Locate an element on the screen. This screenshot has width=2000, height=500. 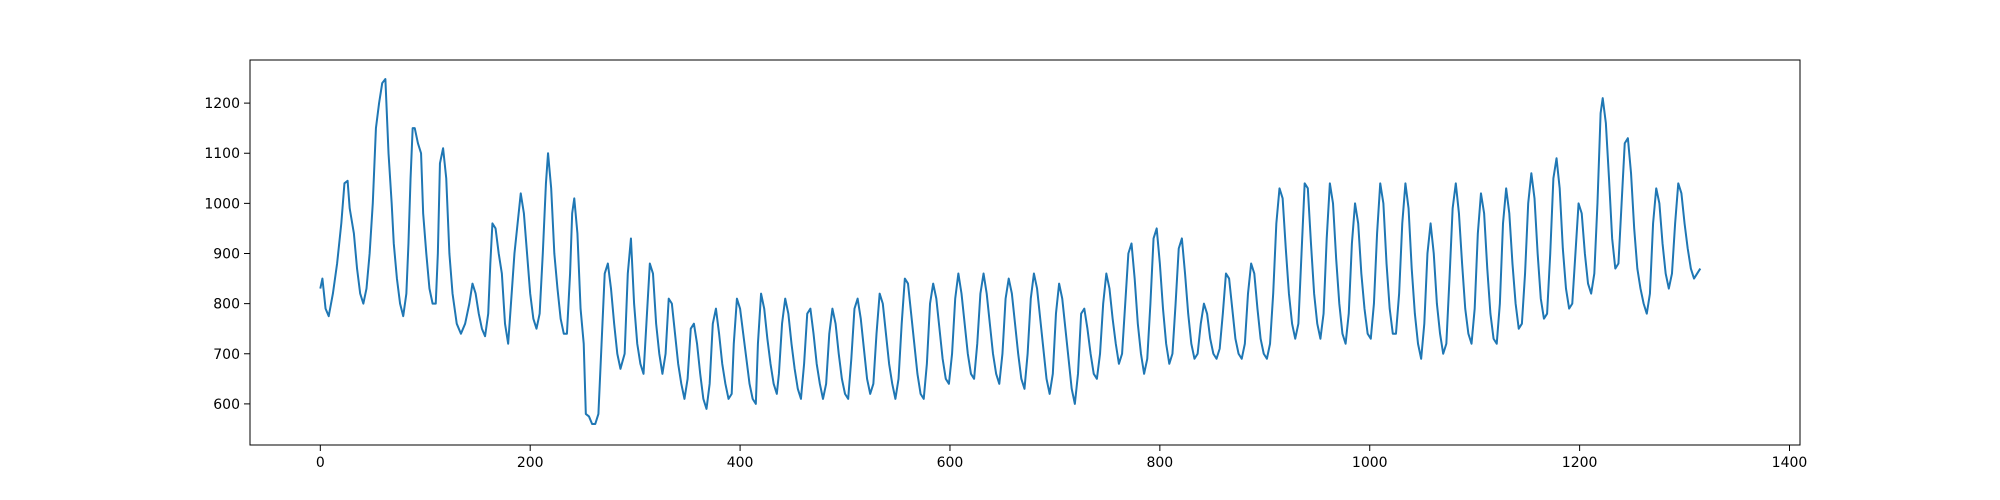
x-tick-label: 200 is located at coordinates (530, 463).